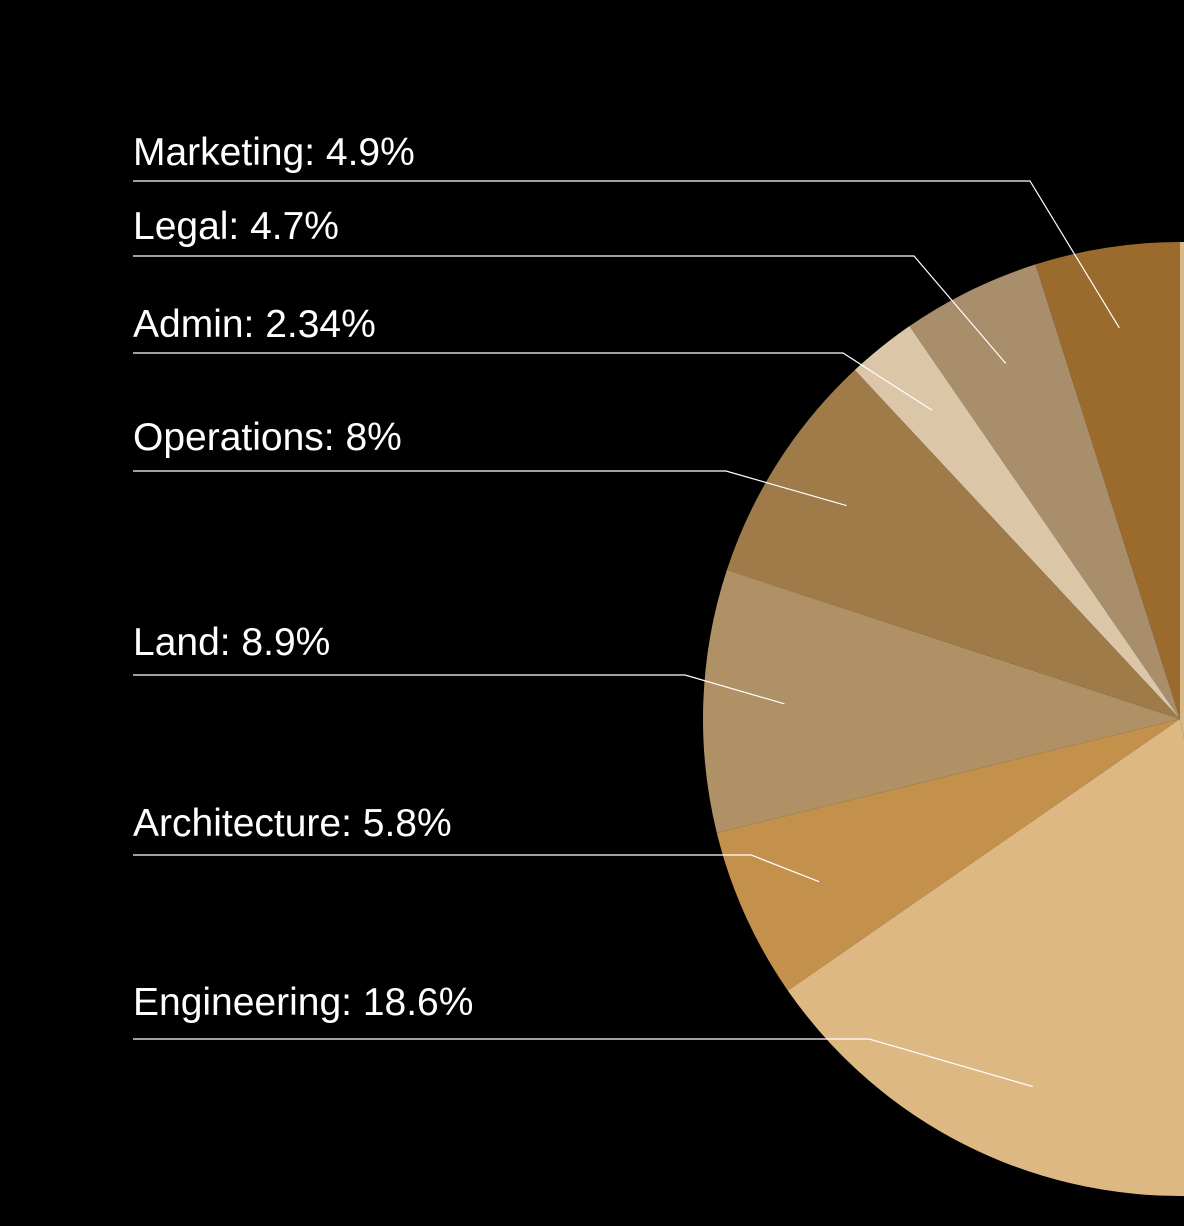 The width and height of the screenshot is (1184, 1226). Describe the element at coordinates (583, 1063) in the screenshot. I see `leader-line-engineering` at that location.